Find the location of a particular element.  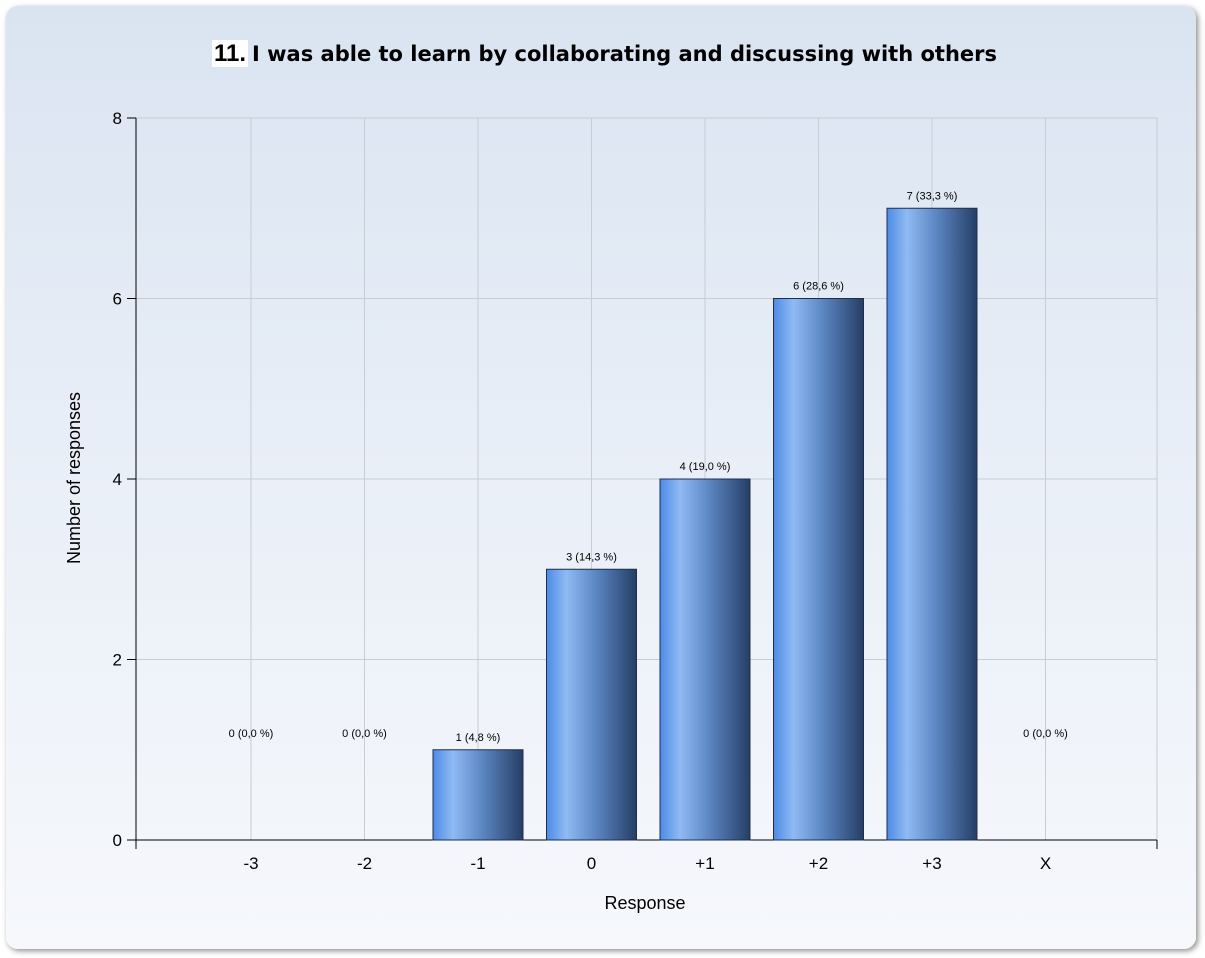

data-label: 1 (4,8 %) is located at coordinates (478, 738).